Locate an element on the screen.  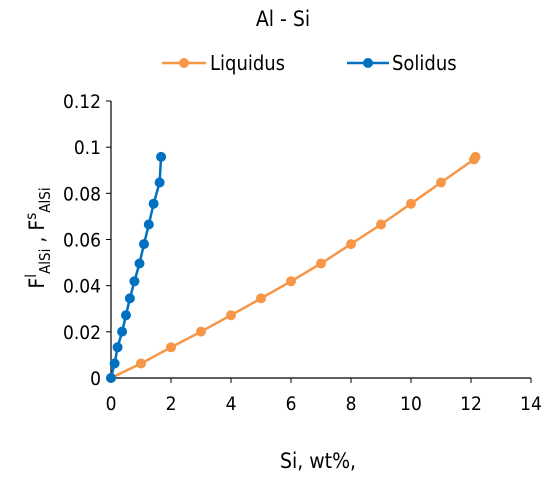
y-tick-label: 0.1 is located at coordinates (87, 148).